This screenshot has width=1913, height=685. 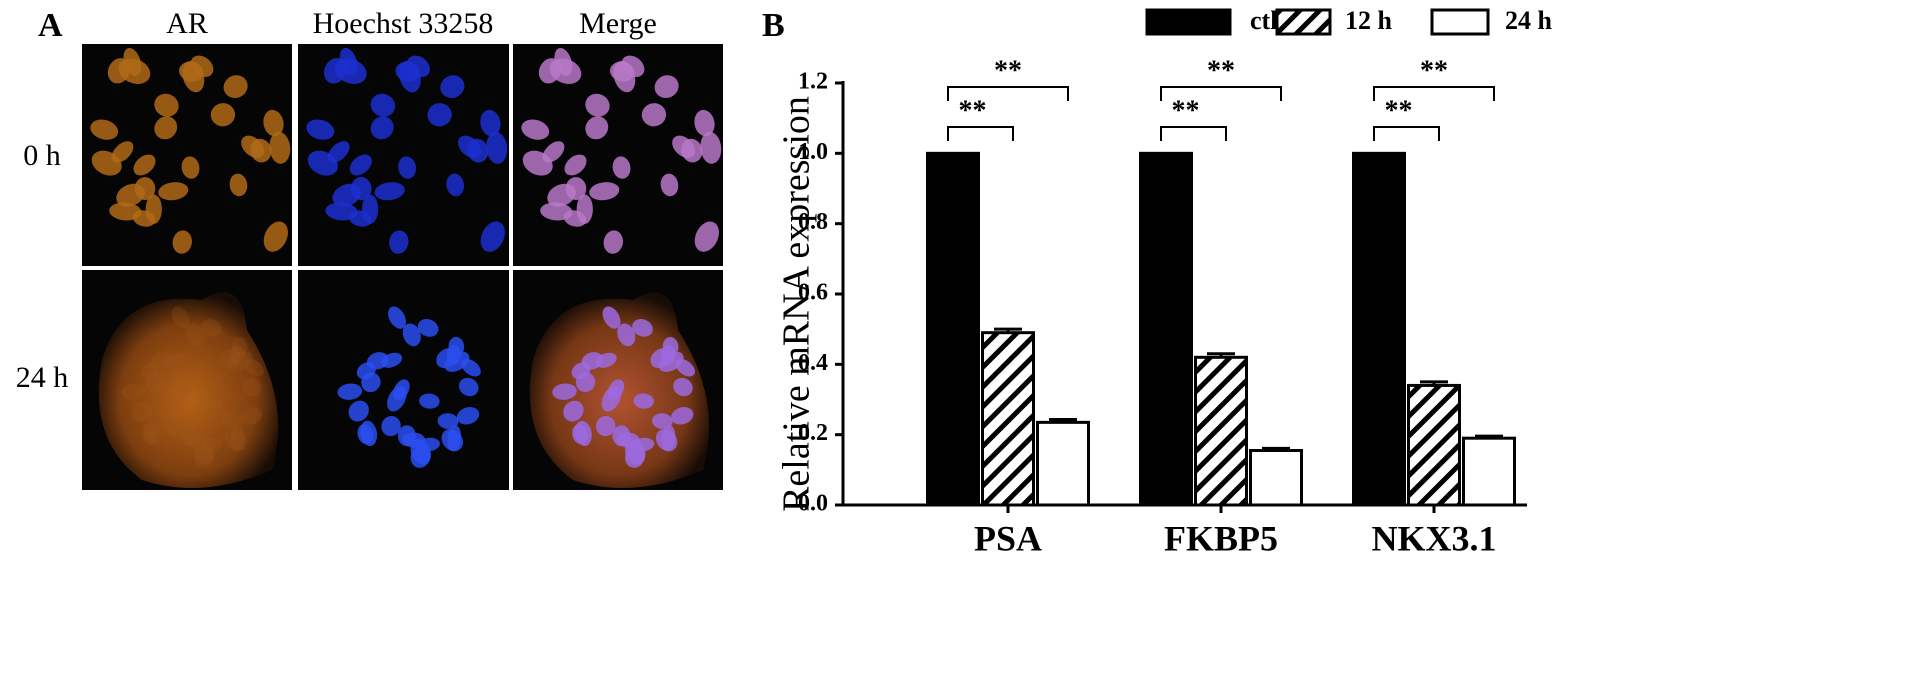 What do you see at coordinates (797, 304) in the screenshot?
I see `y-axis-label: Relative mRNA expression` at bounding box center [797, 304].